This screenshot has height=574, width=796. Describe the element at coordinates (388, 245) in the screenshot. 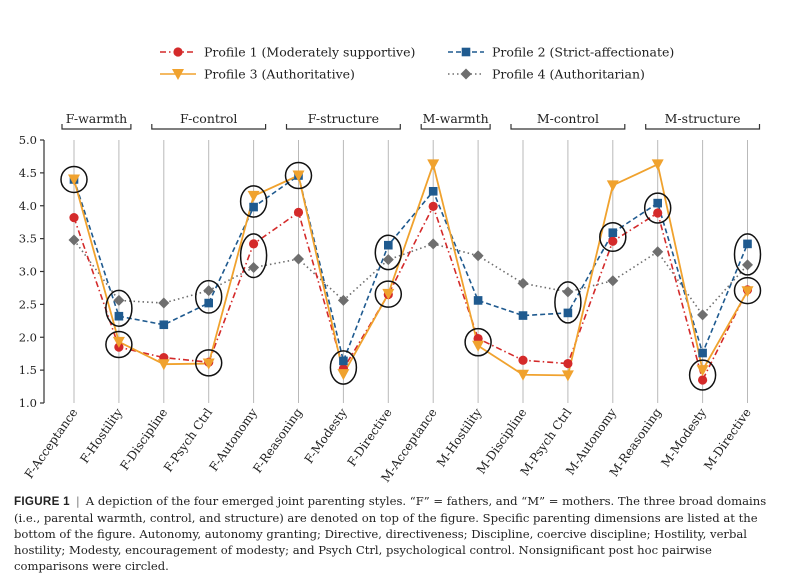

I see `marker-profile-2-strict-affectionate-f-directive` at that location.